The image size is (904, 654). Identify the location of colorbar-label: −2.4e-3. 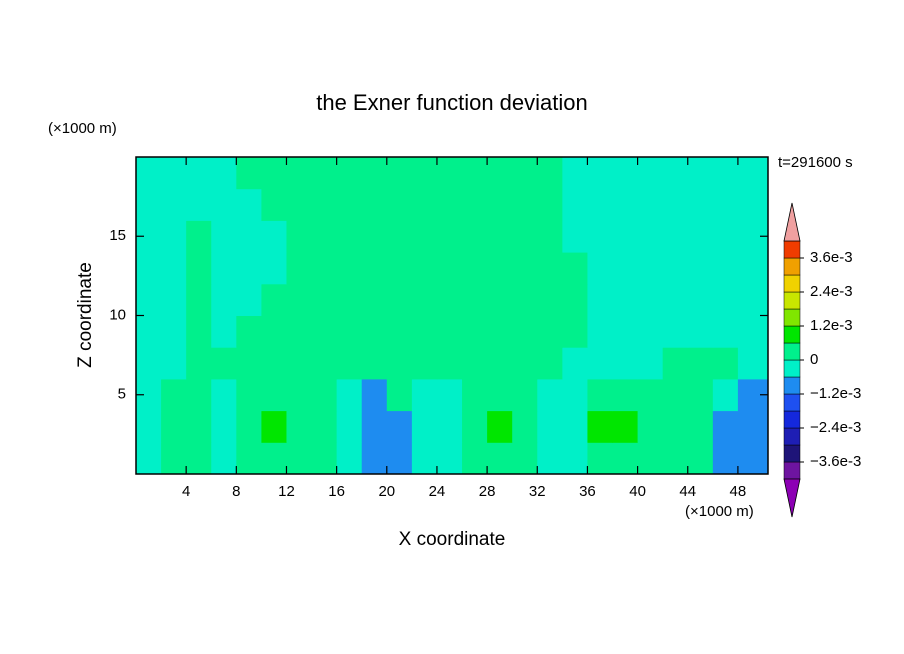
(835, 427).